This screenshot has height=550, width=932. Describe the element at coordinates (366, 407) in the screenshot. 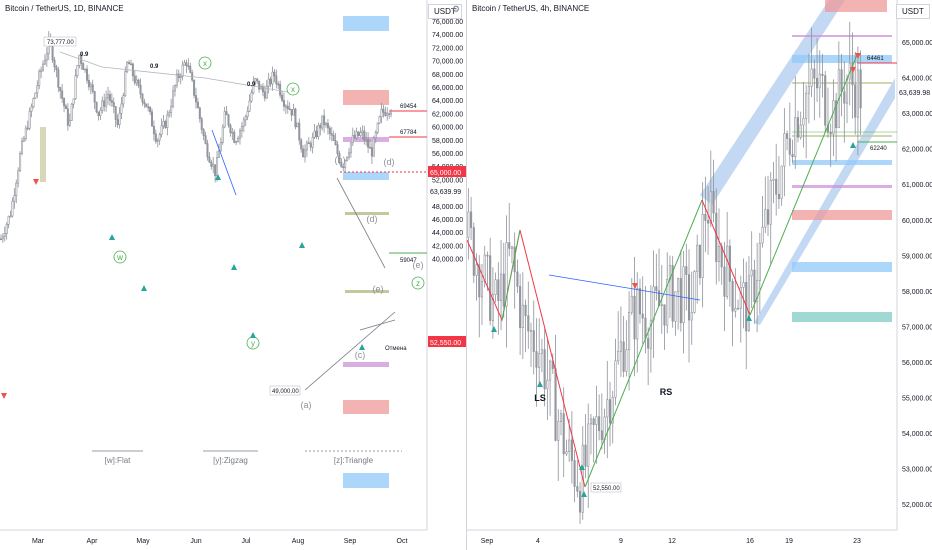

I see `red-target-zone` at that location.